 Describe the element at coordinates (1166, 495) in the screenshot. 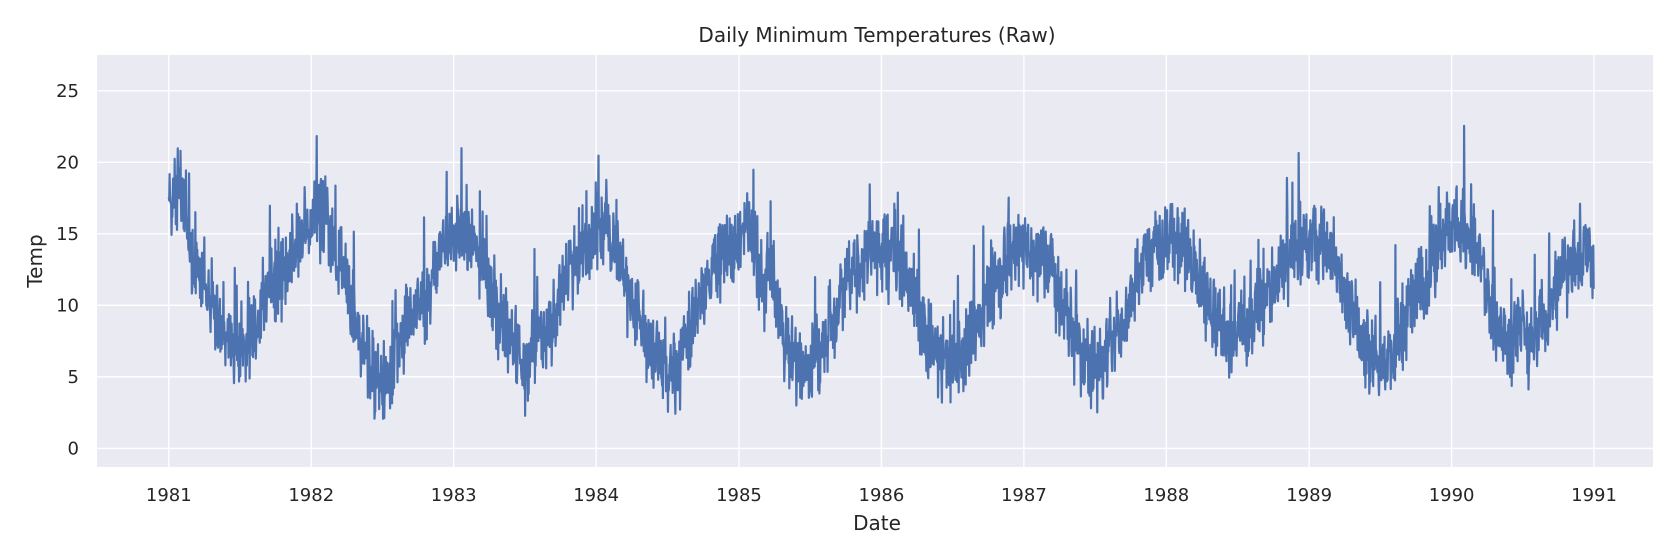

I see `x-tick-label: 1988` at that location.